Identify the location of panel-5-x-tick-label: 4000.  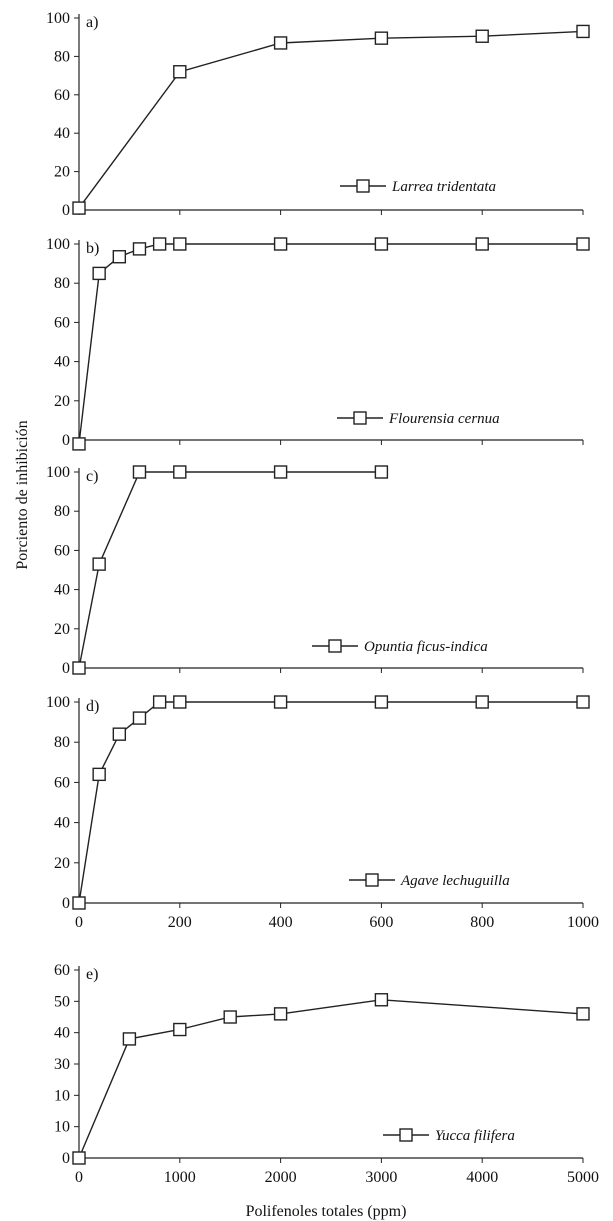
(482, 1177).